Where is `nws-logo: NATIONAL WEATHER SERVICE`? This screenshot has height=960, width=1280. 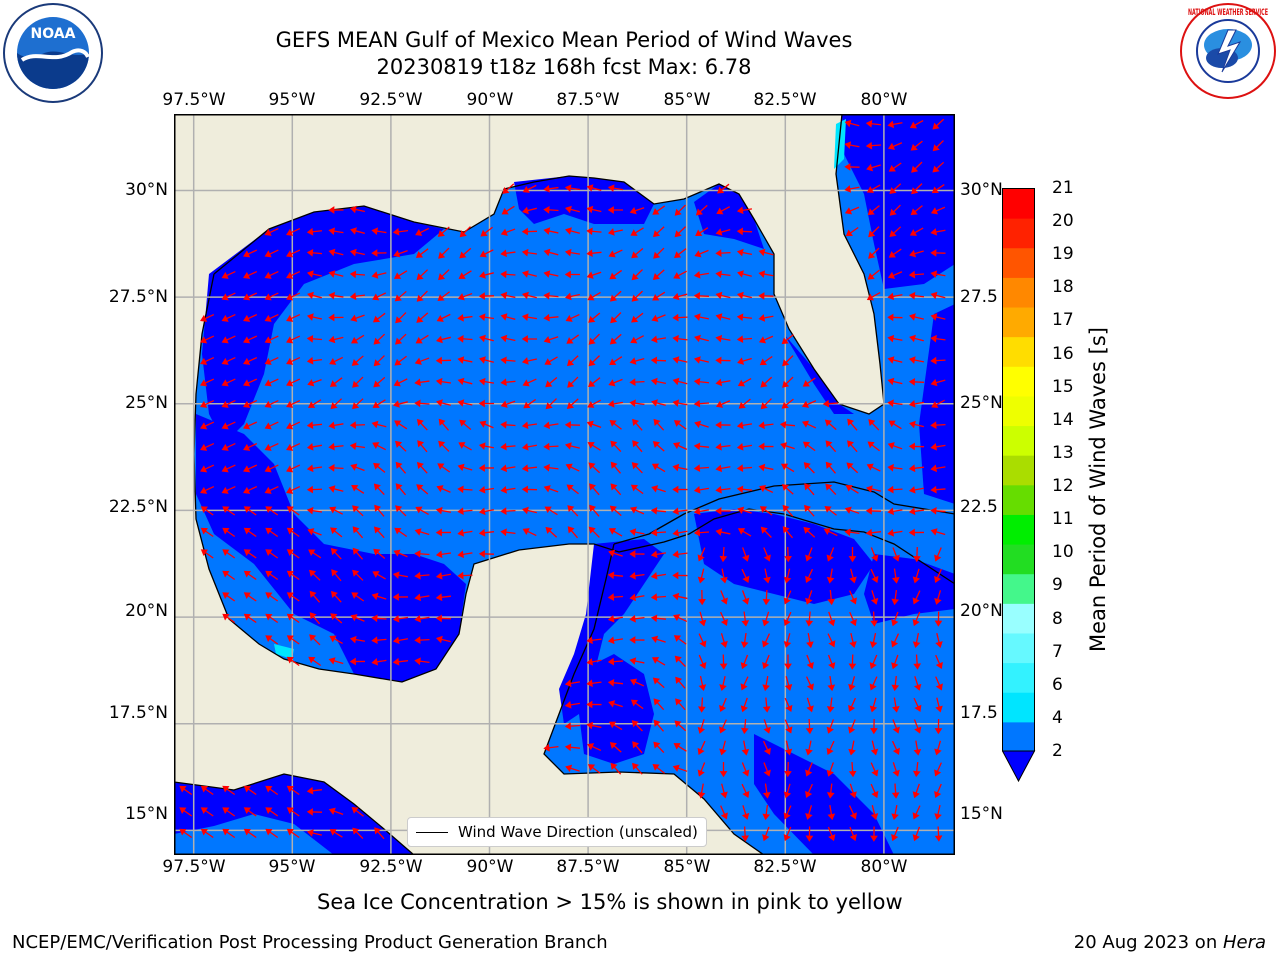
nws-logo: NATIONAL WEATHER SERVICE is located at coordinates (1228, 51).